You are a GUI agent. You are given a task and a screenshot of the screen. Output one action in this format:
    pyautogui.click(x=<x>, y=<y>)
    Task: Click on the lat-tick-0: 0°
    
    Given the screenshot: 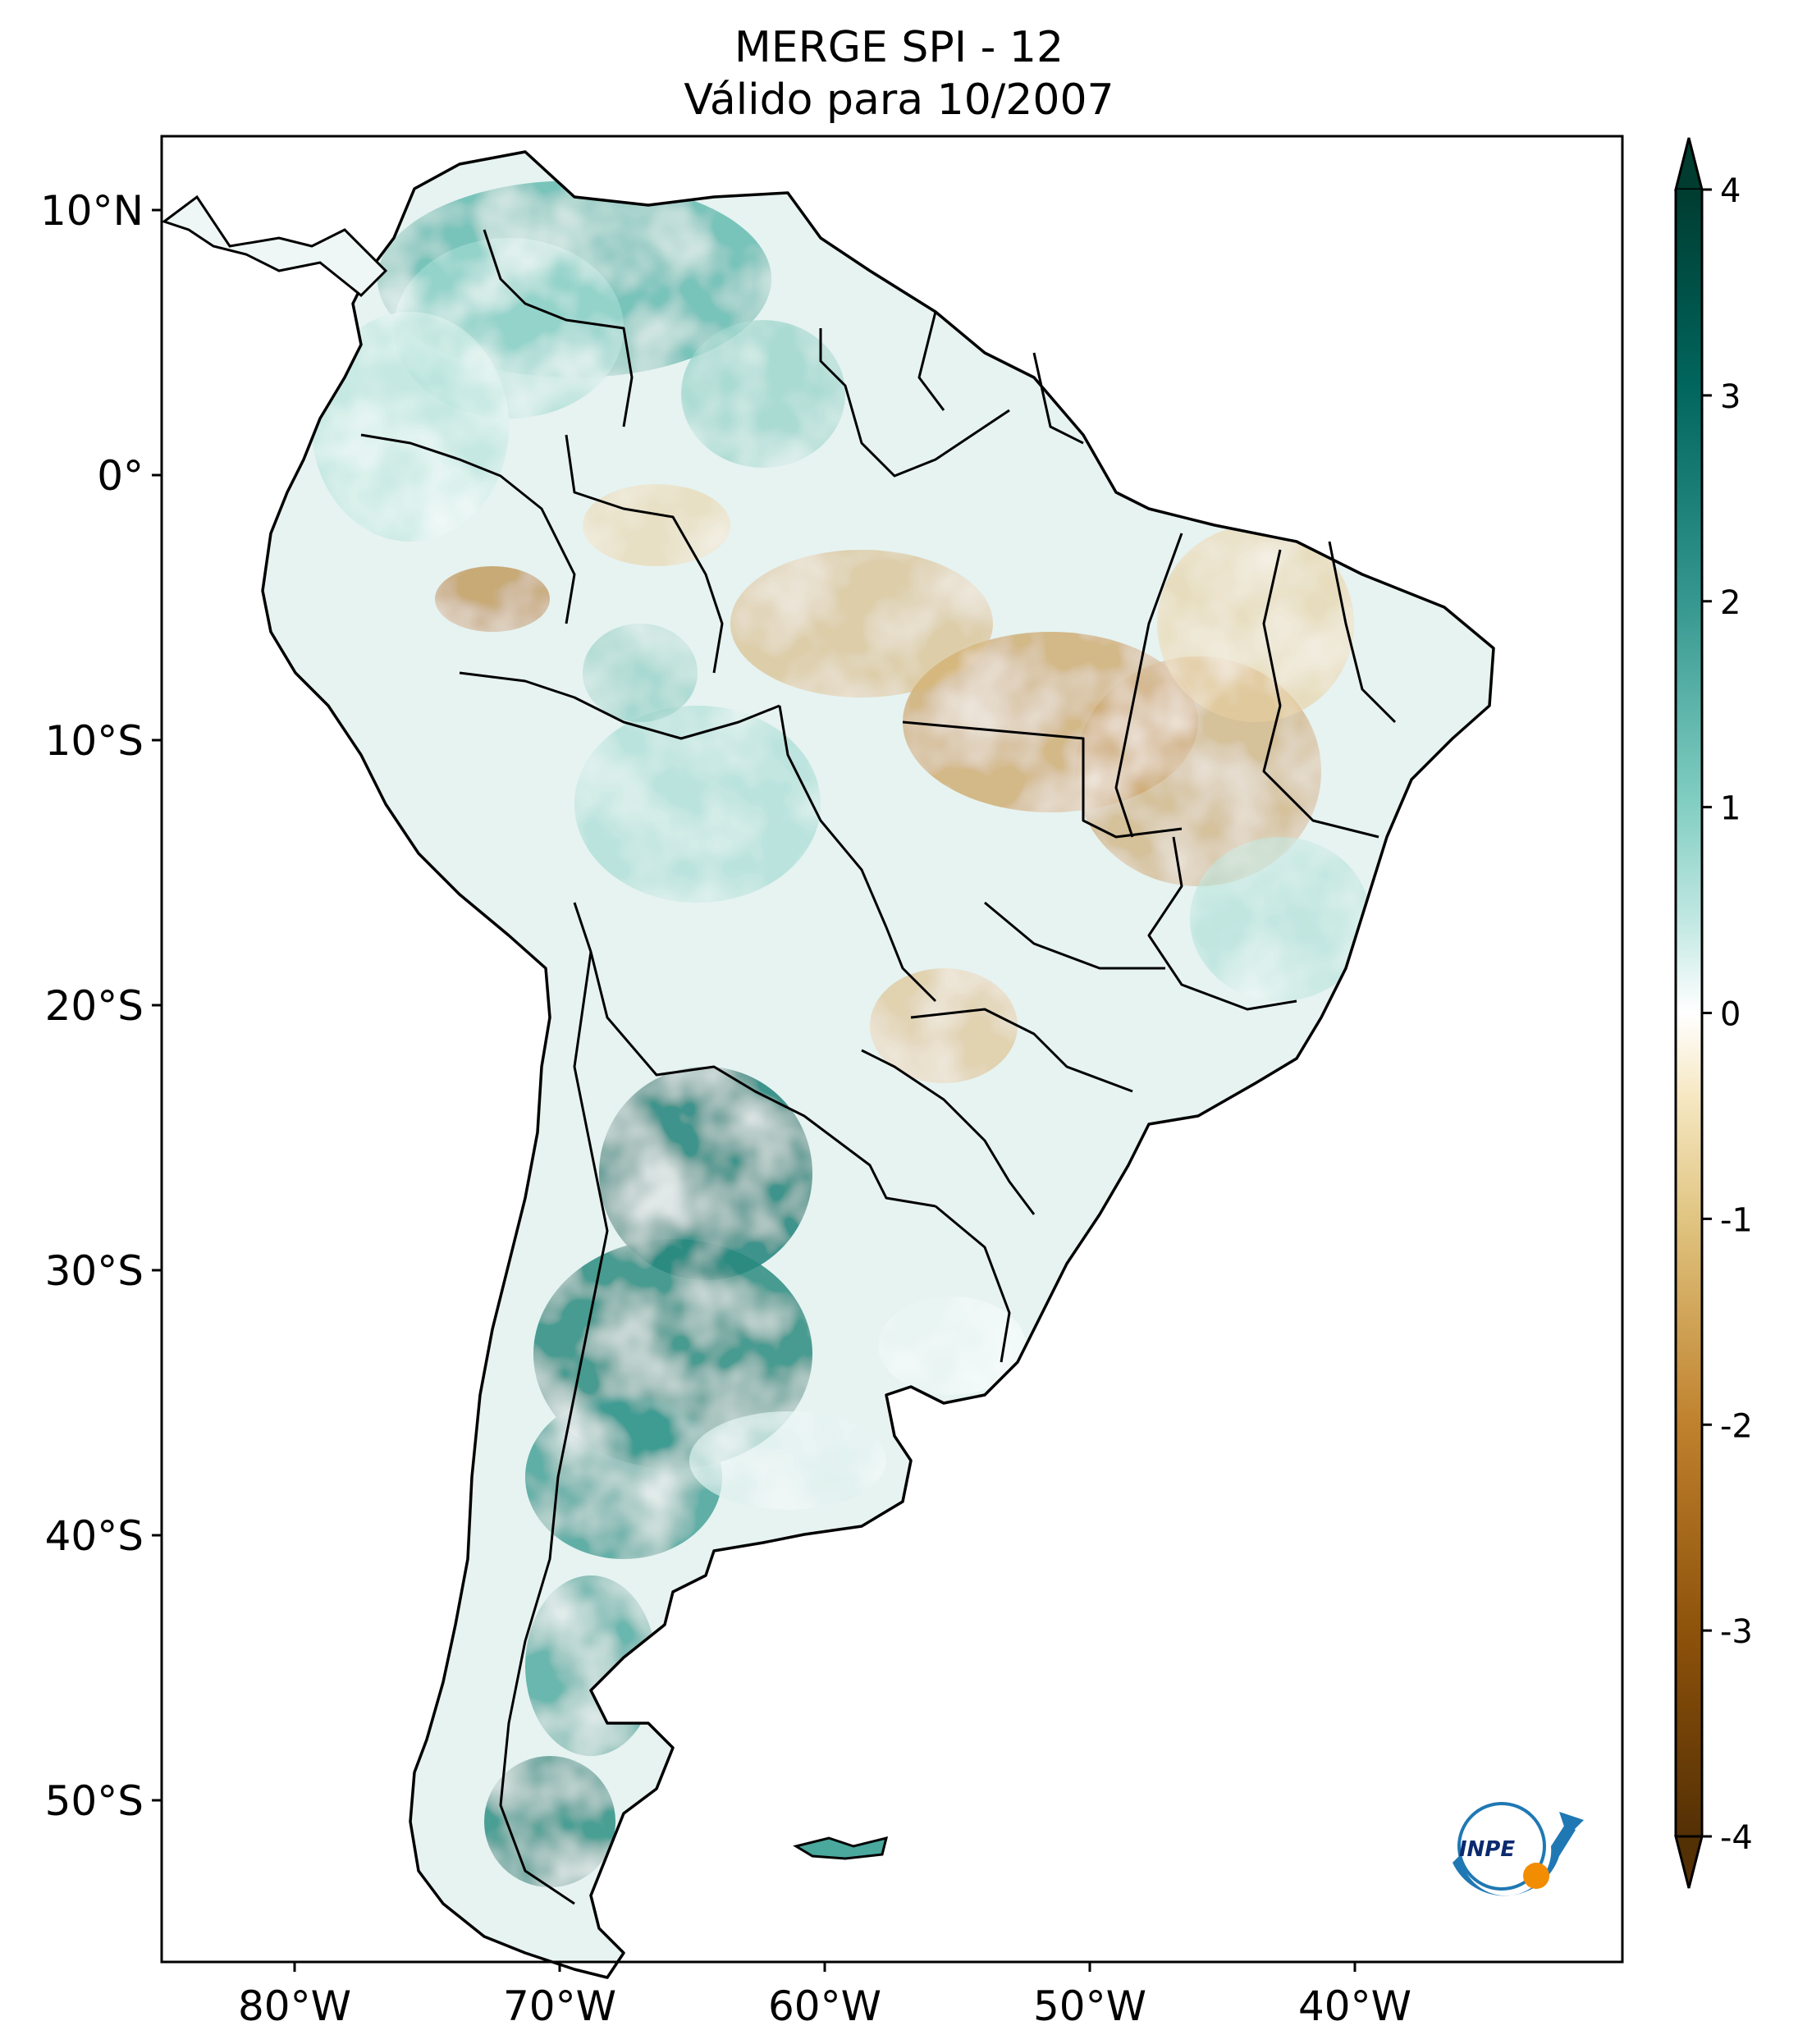 What is the action you would take?
    pyautogui.click(x=120, y=476)
    